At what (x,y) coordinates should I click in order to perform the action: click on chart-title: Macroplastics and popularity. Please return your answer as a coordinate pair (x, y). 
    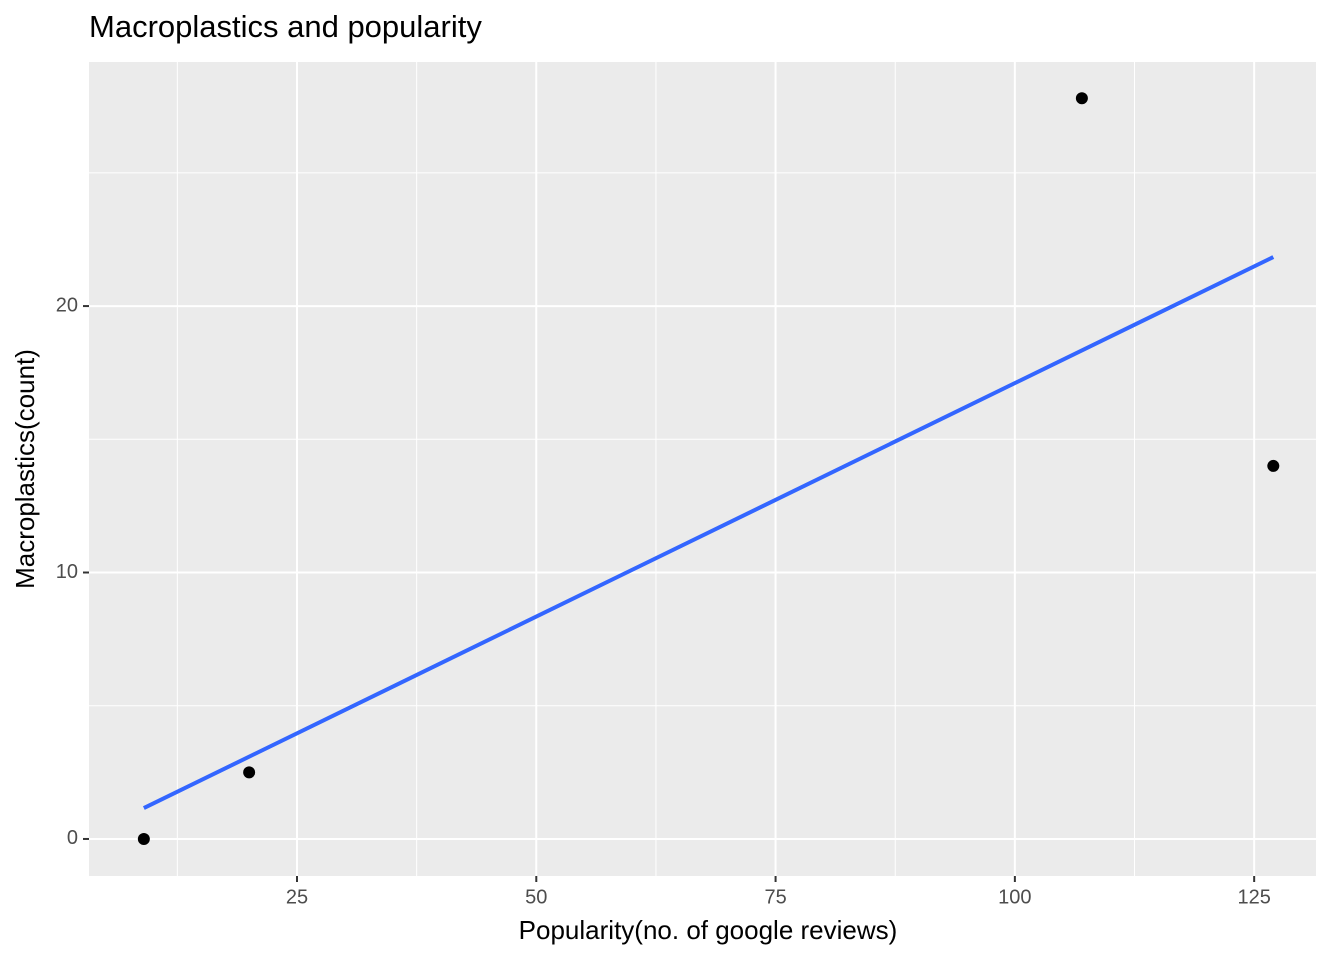
    Looking at the image, I should click on (285, 26).